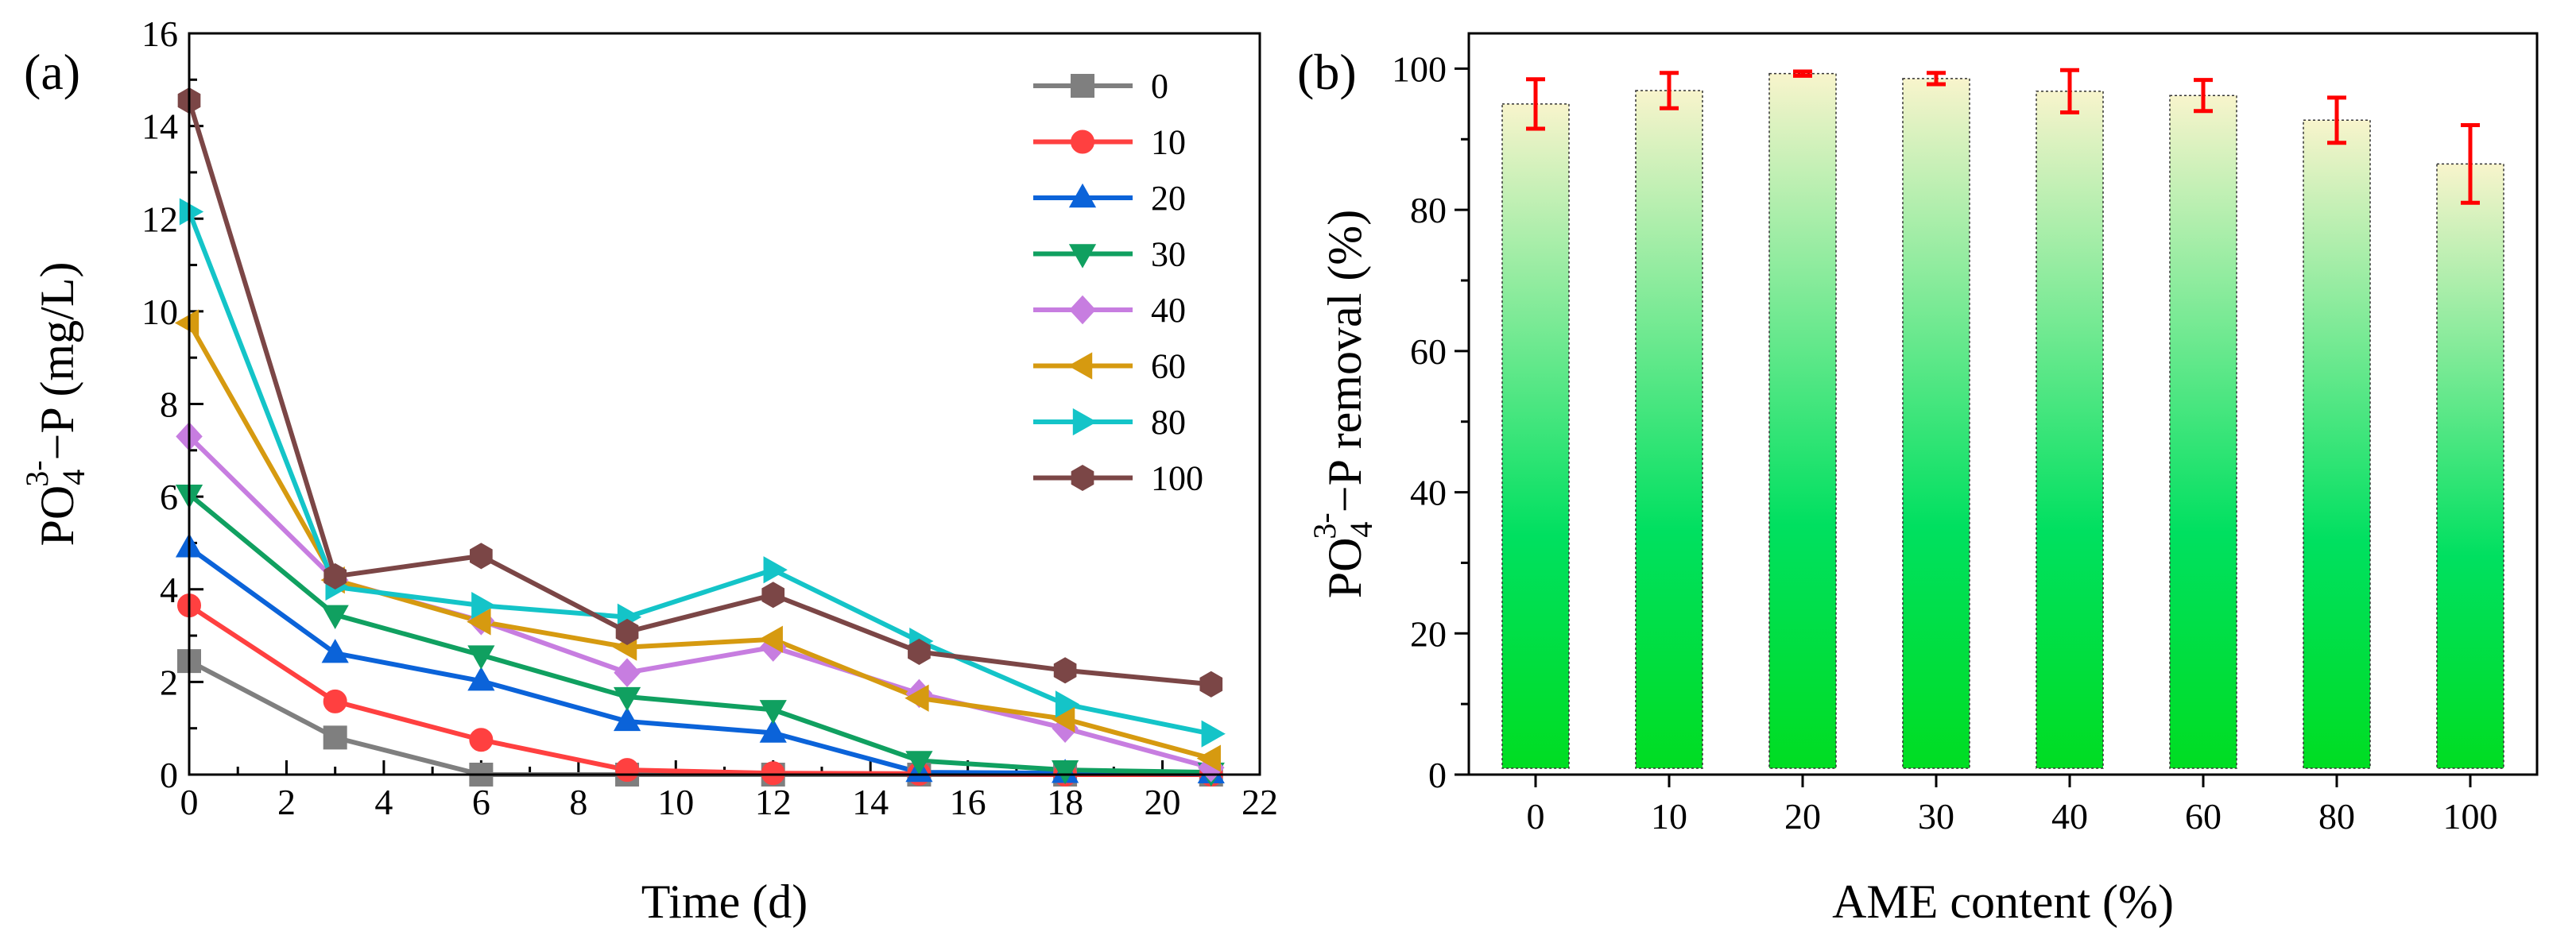 The width and height of the screenshot is (2576, 947). Describe the element at coordinates (57, 361) in the screenshot. I see `a-ylabel-rest: −P (mg/L)` at that location.